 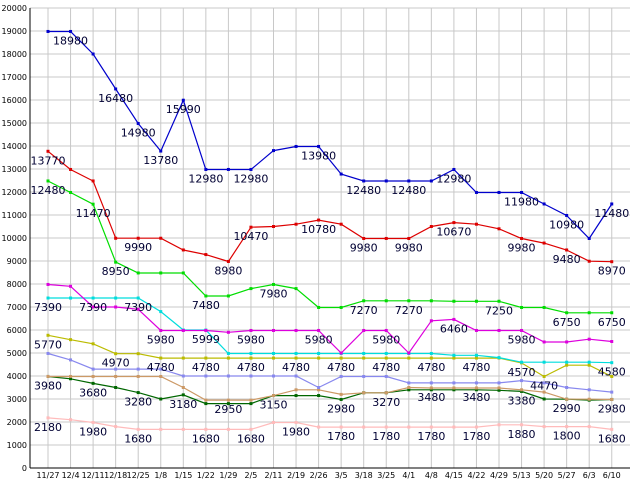 What do you see at coordinates (454, 328) in the screenshot?
I see `data-value-label: 6460` at bounding box center [454, 328].